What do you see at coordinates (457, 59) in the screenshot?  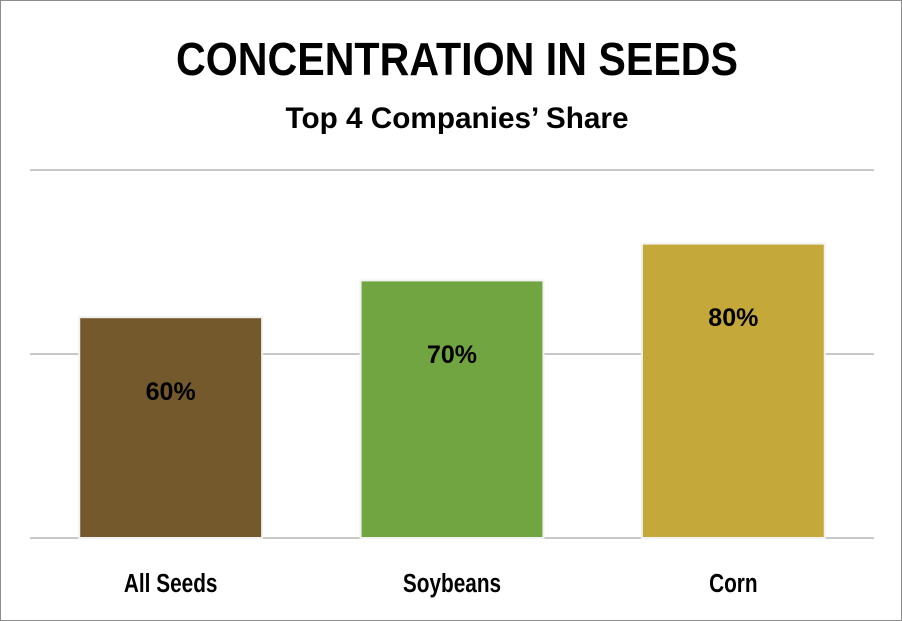 I see `chart-title: CONCENTRATION IN SEEDS` at bounding box center [457, 59].